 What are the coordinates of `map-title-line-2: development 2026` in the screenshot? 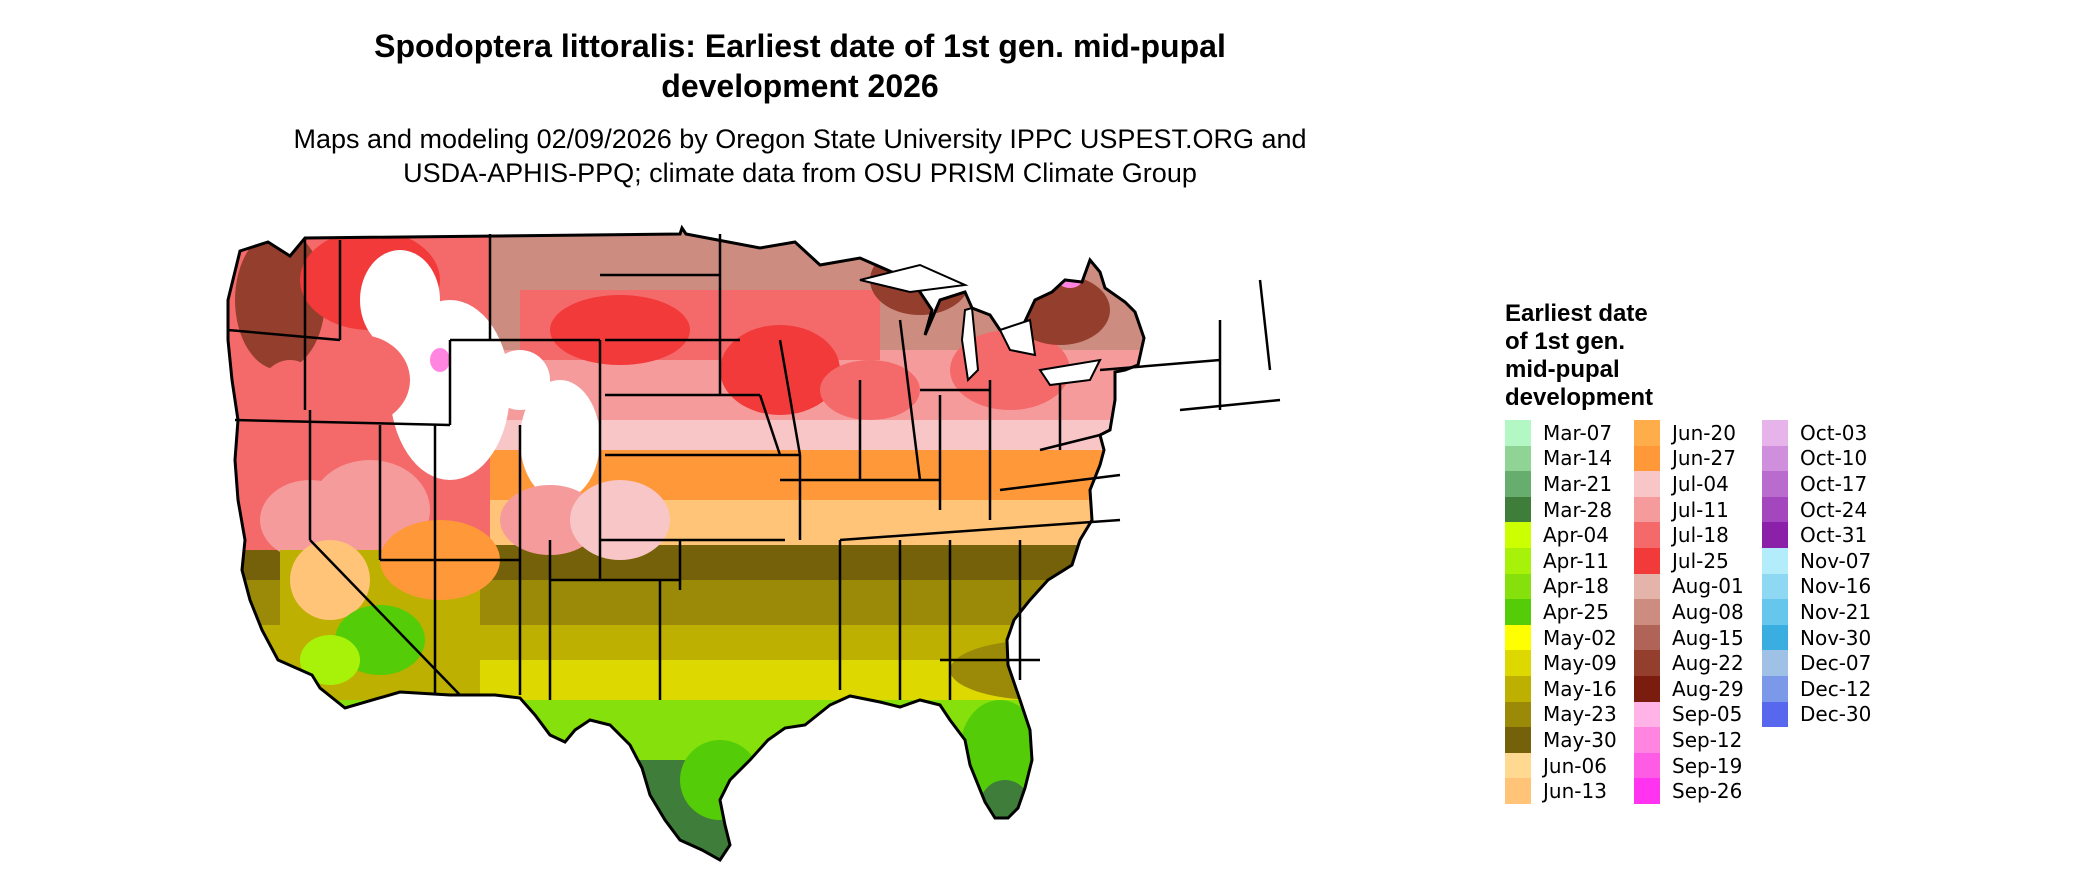 It's located at (800, 86).